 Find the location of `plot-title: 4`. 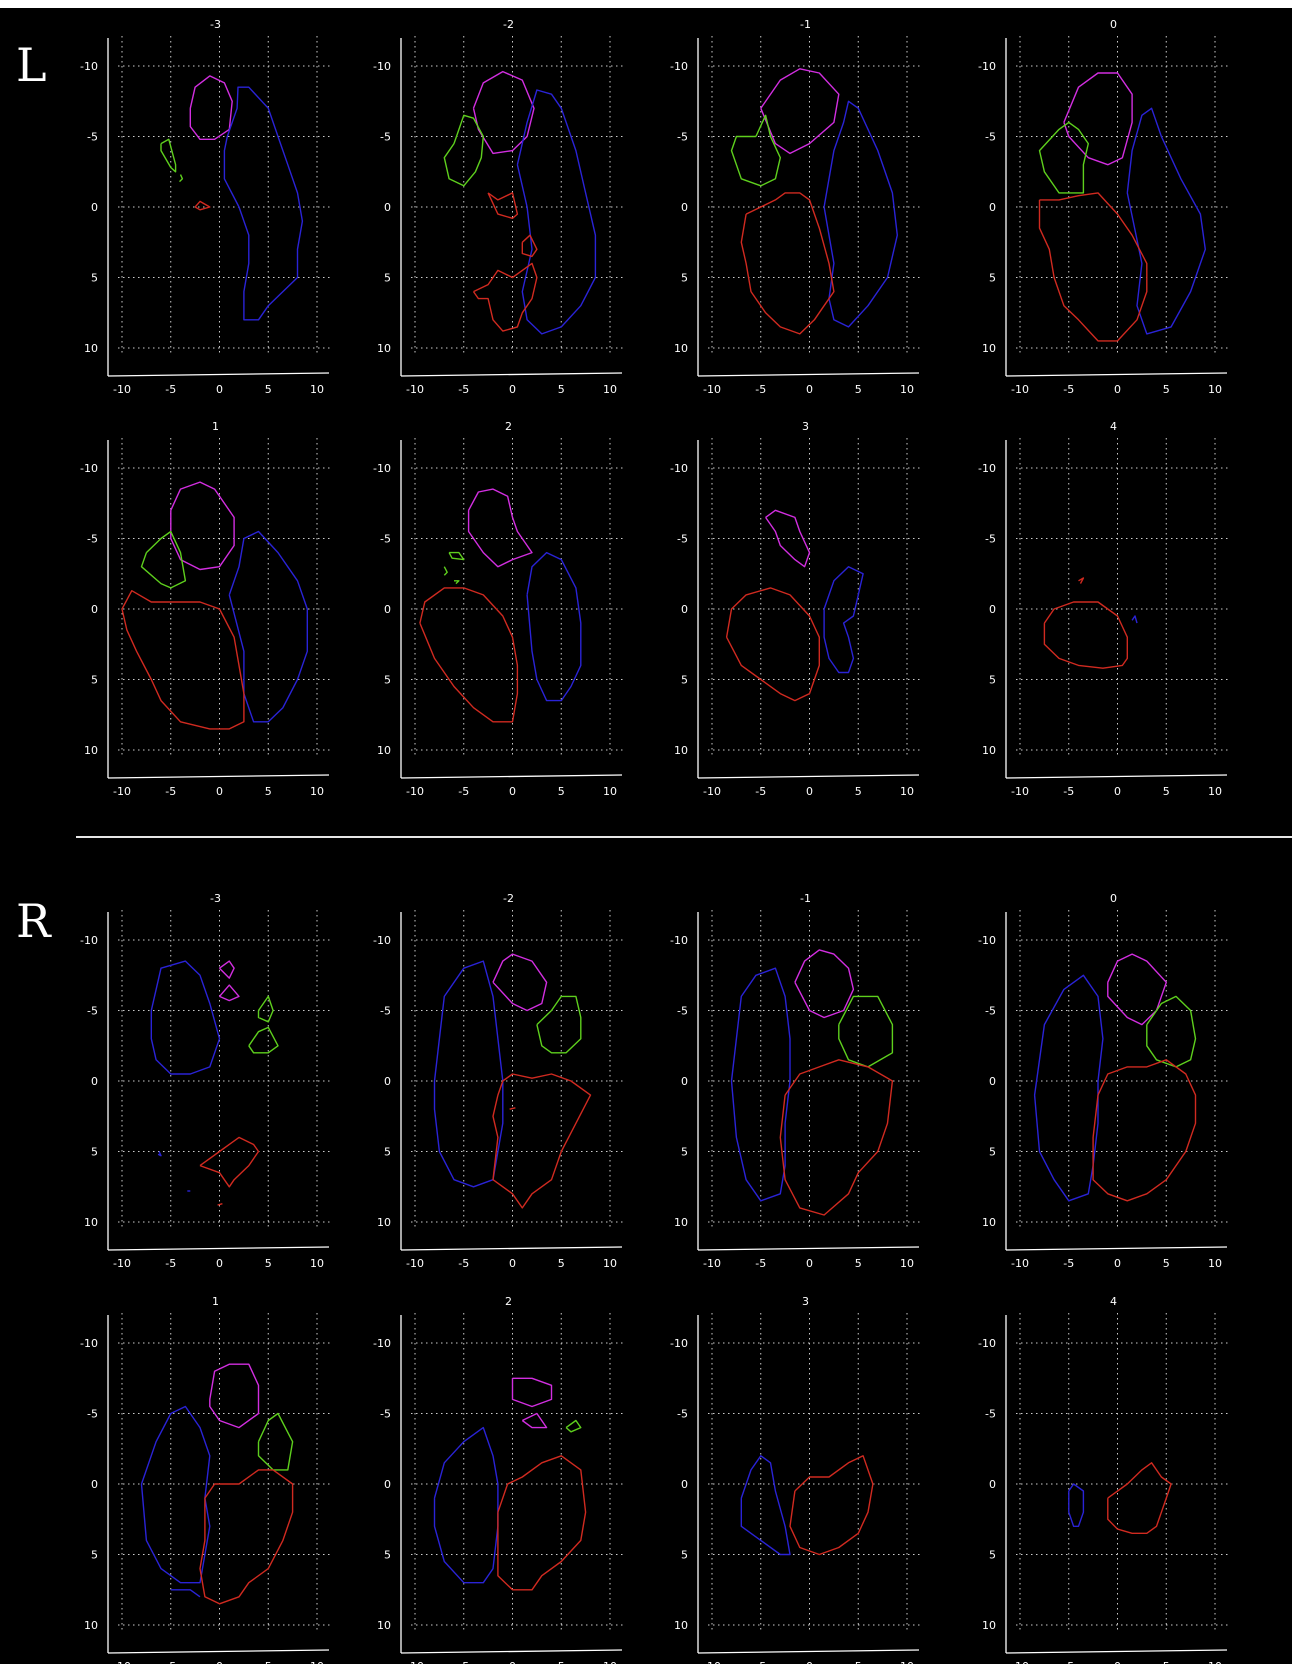

plot-title: 4 is located at coordinates (1113, 1301).